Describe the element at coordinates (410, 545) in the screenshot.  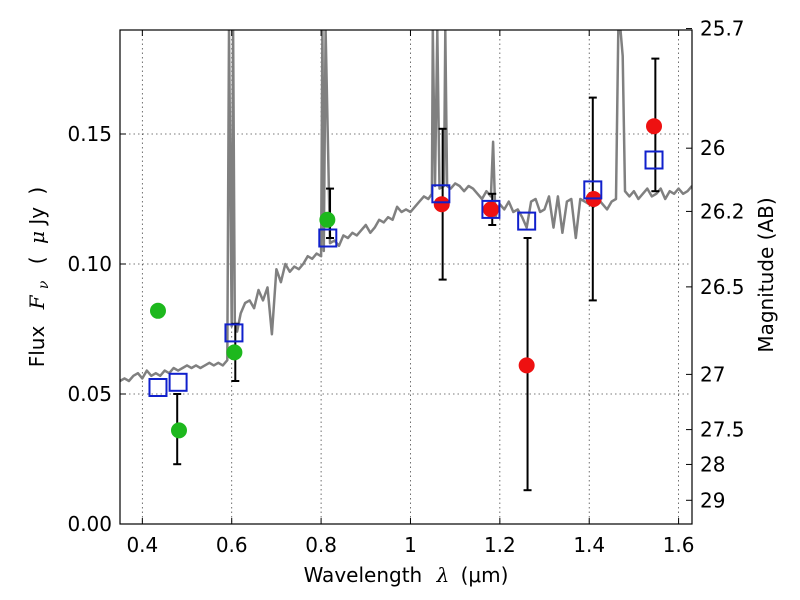
I see `x-tick-label: 1` at that location.